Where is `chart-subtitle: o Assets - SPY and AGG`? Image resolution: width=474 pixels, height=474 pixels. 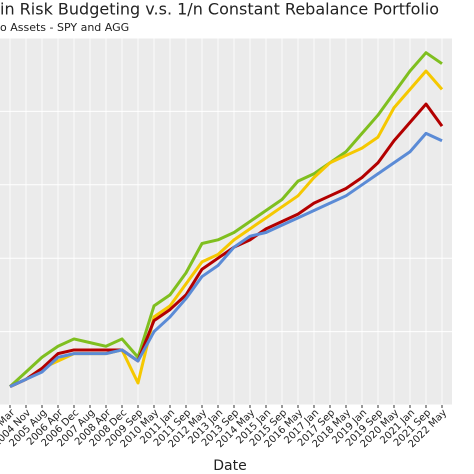
chart-subtitle: o Assets - SPY and AGG is located at coordinates (64, 27).